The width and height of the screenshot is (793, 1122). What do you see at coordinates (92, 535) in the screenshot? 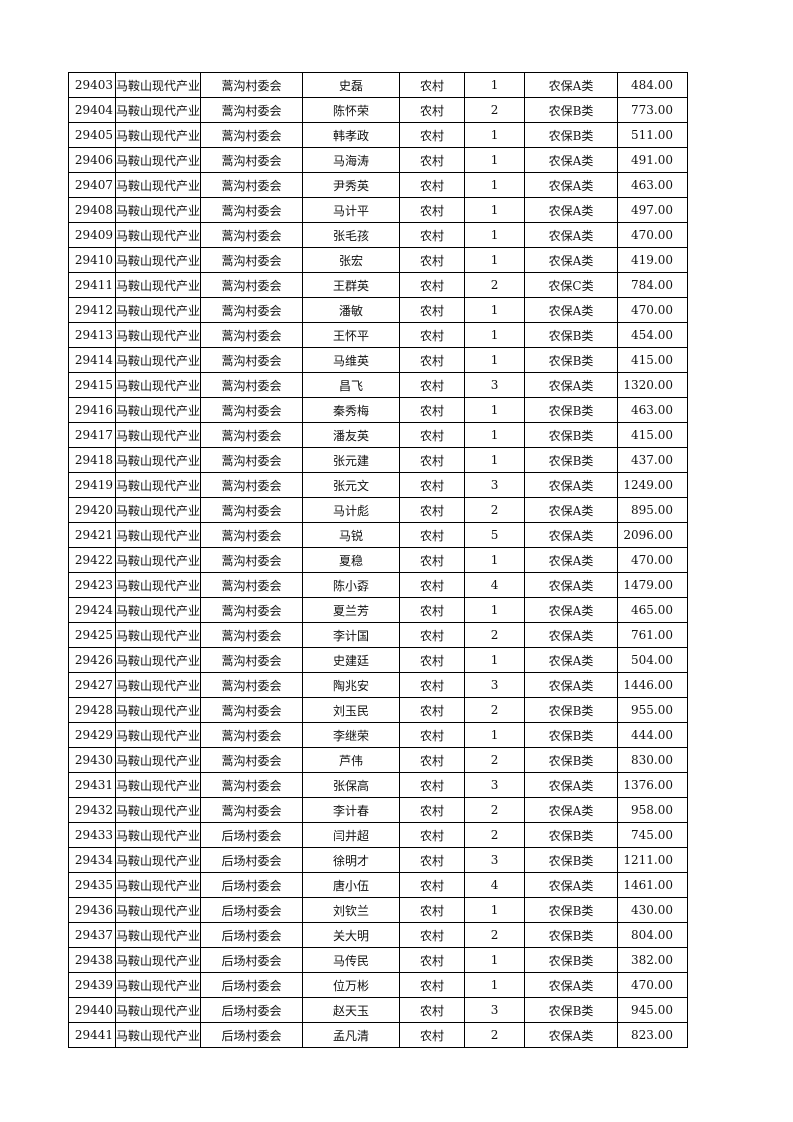
I see `record-id: 29421` at bounding box center [92, 535].